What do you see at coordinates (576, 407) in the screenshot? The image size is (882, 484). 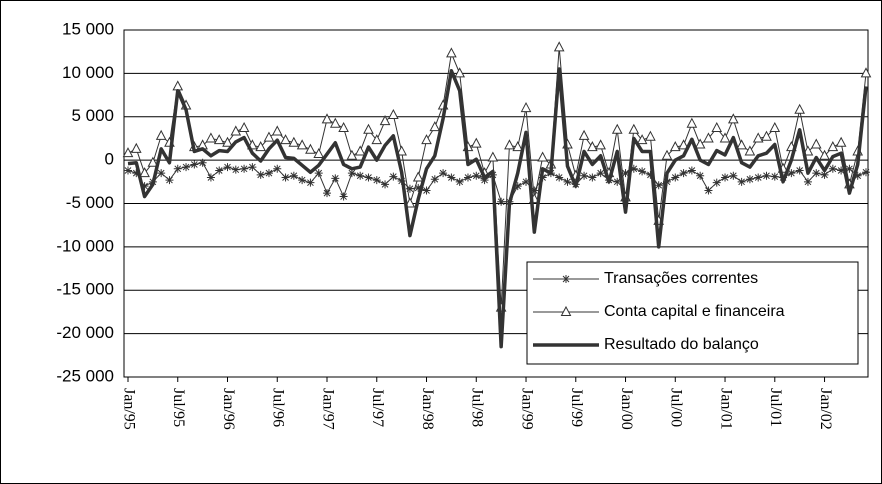 I see `x-tick-label: Jul/99` at bounding box center [576, 407].